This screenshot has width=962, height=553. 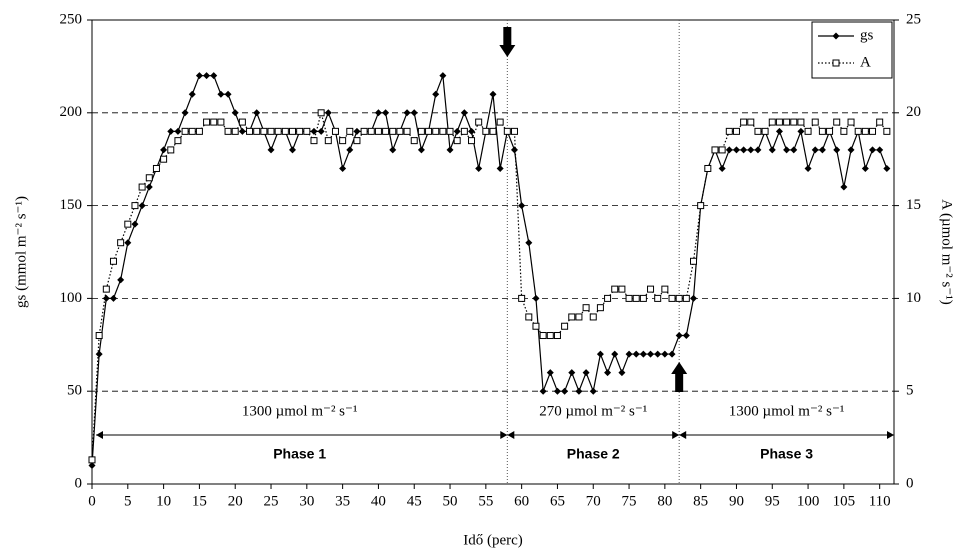 I want to click on x-tick-label: 70, so click(x=593, y=501).